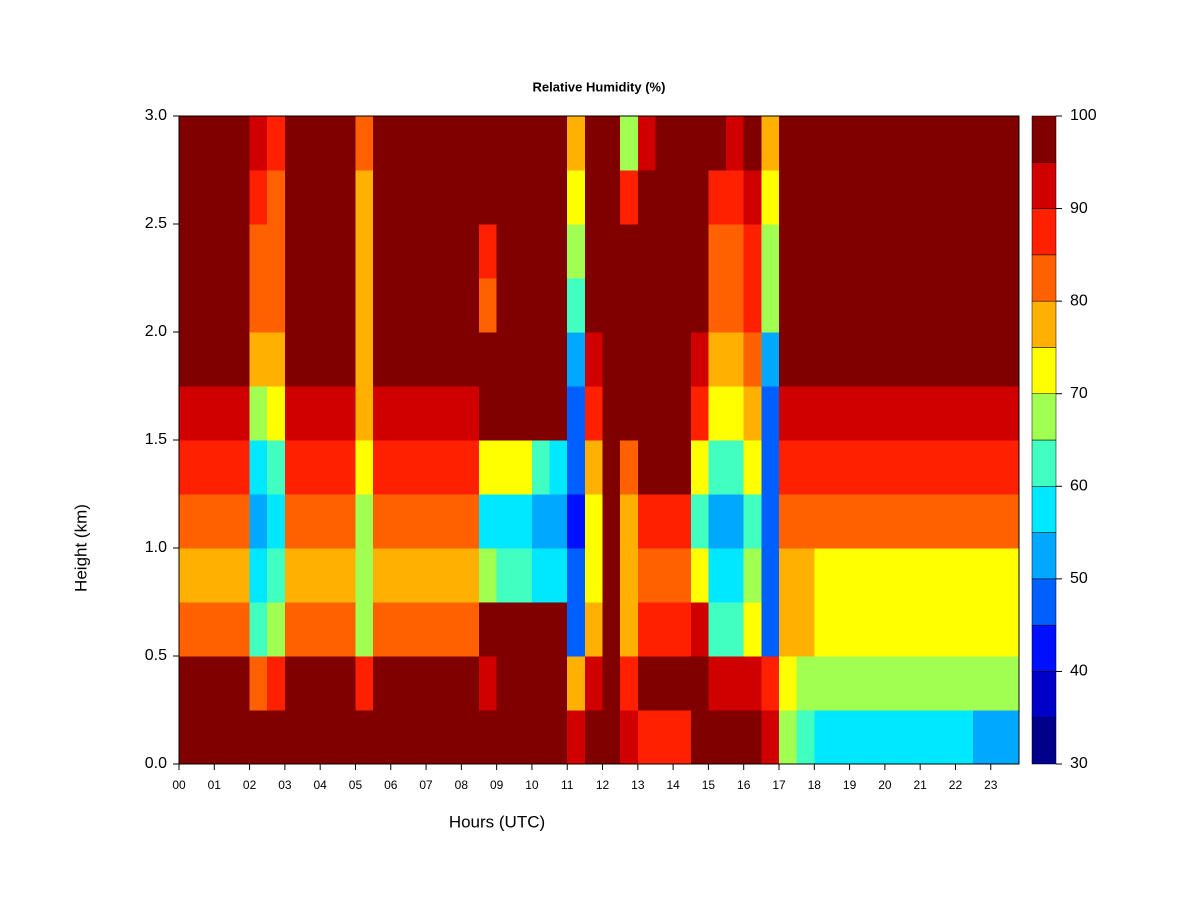  Describe the element at coordinates (391, 785) in the screenshot. I see `x-tick-label: 06` at that location.